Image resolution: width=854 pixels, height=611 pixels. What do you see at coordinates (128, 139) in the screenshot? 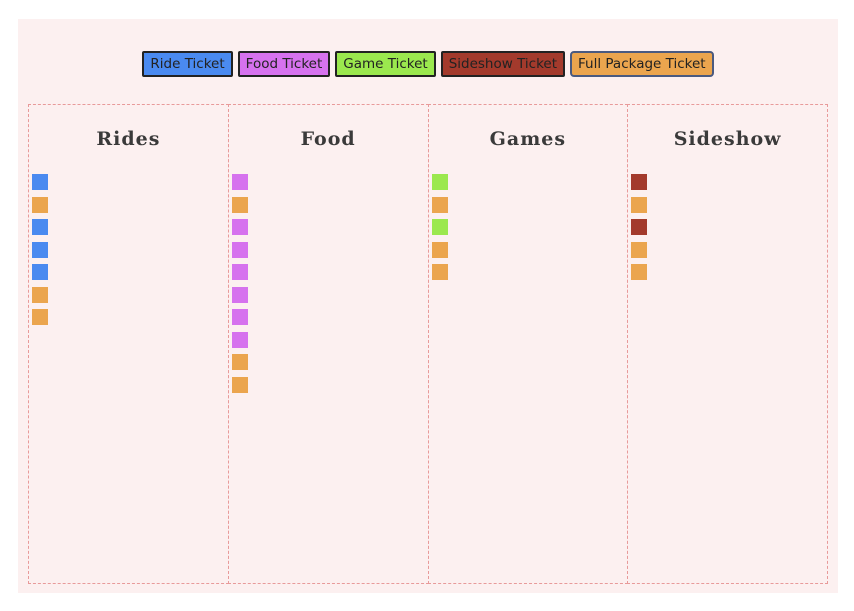
I see `rides-column-title: Rides` at bounding box center [128, 139].